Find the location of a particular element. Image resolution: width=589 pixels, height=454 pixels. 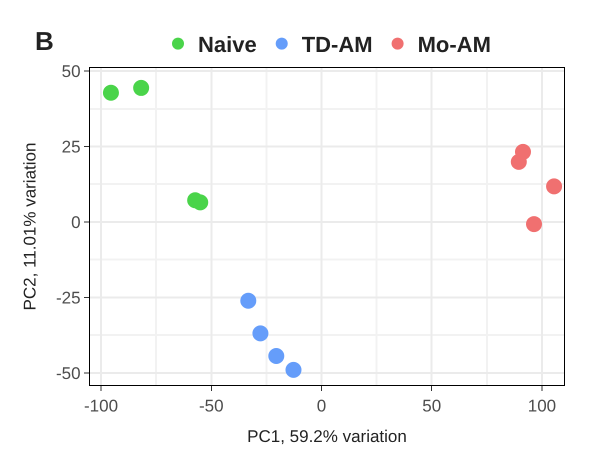

y-tick-label: 25 is located at coordinates (71, 146).